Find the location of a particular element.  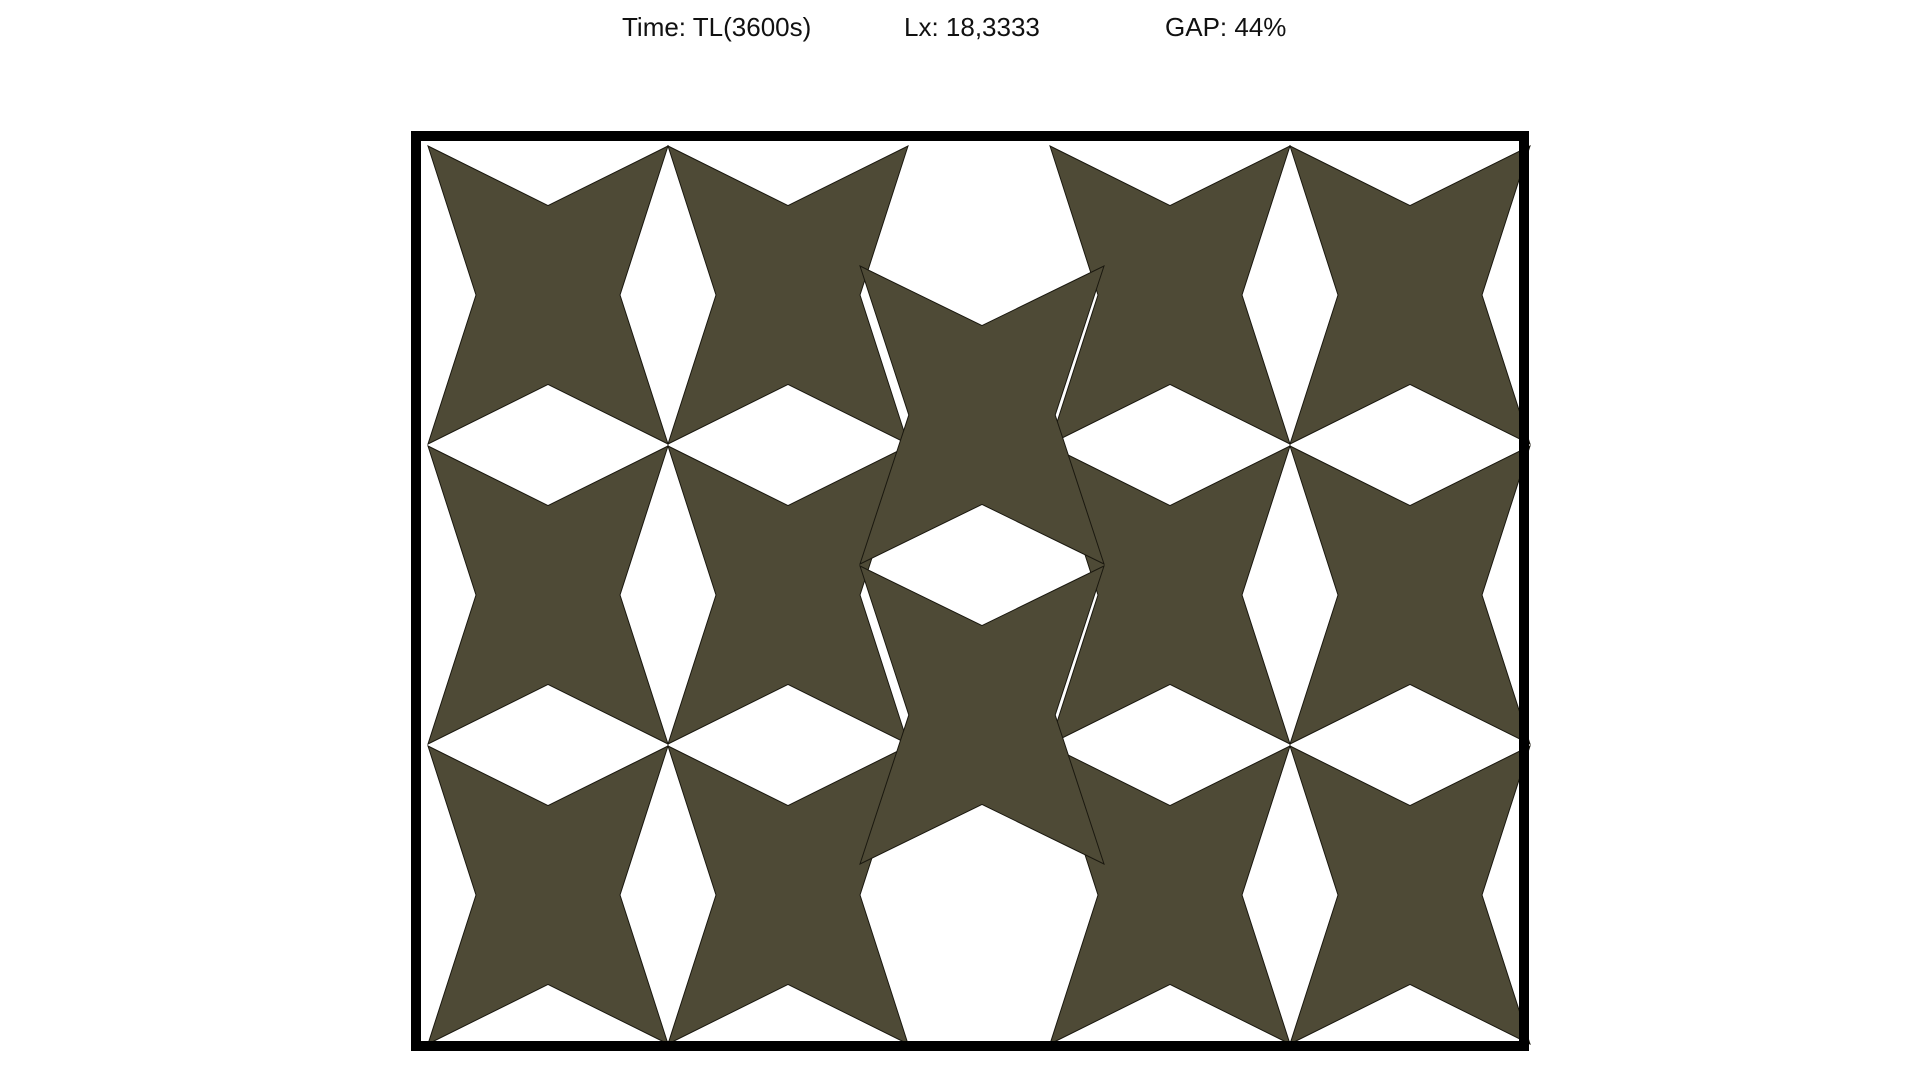

time-limit-label: Time: TL(3600s) is located at coordinates (717, 27).